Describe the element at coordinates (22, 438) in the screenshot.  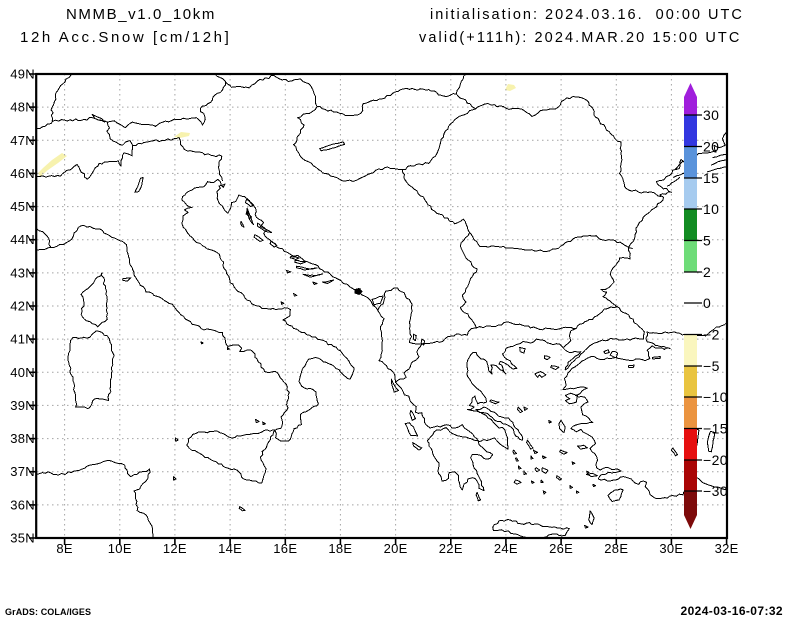
I see `svg-text: 38N` at that location.